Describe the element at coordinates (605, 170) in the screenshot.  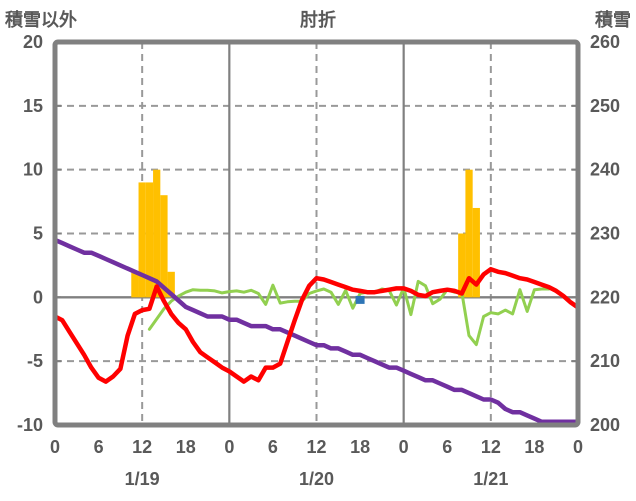
I see `right-axis-label: 240` at that location.